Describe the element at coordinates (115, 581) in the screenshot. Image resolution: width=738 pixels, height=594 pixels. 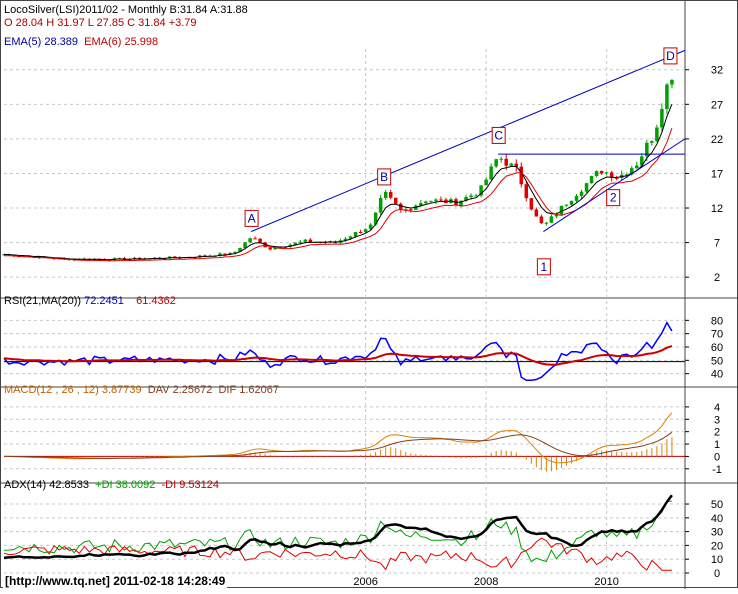
I see `footer-source: [http://www.tq.net] 2011-02-18 14:28:49` at that location.